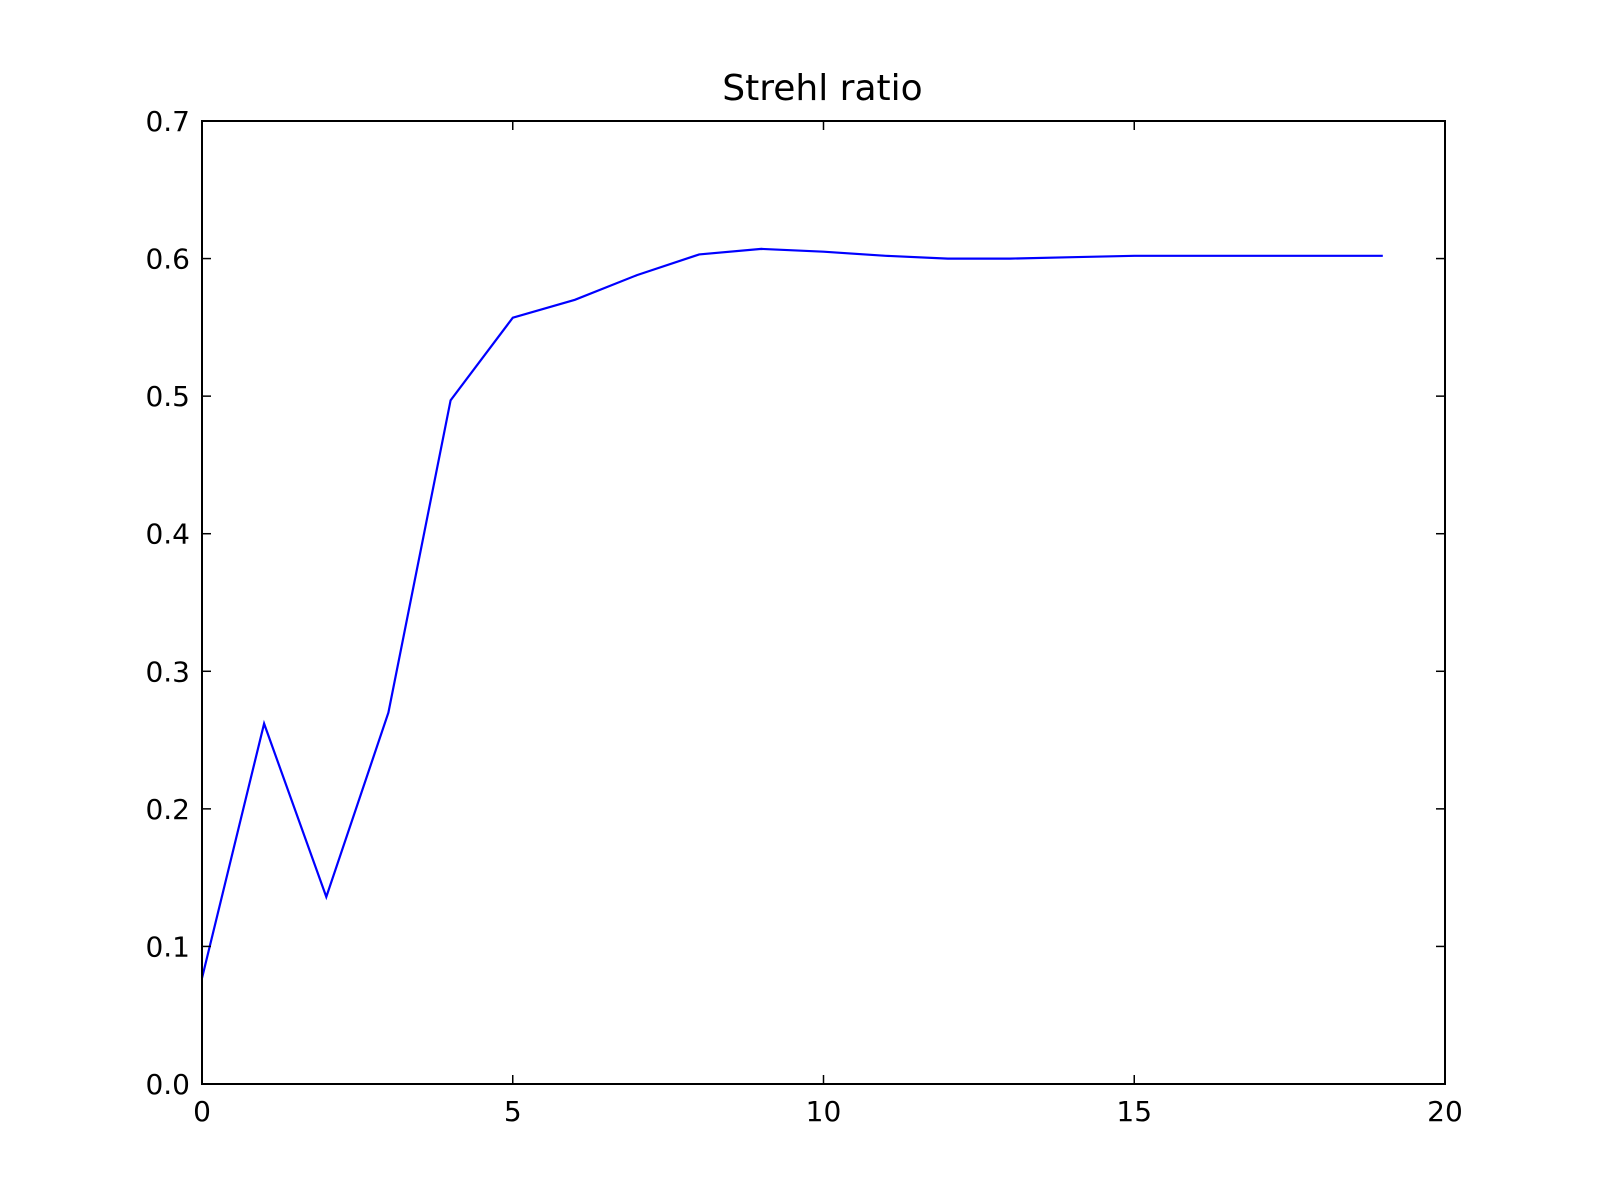  What do you see at coordinates (822, 88) in the screenshot?
I see `chart-title: Strehl ratio` at bounding box center [822, 88].